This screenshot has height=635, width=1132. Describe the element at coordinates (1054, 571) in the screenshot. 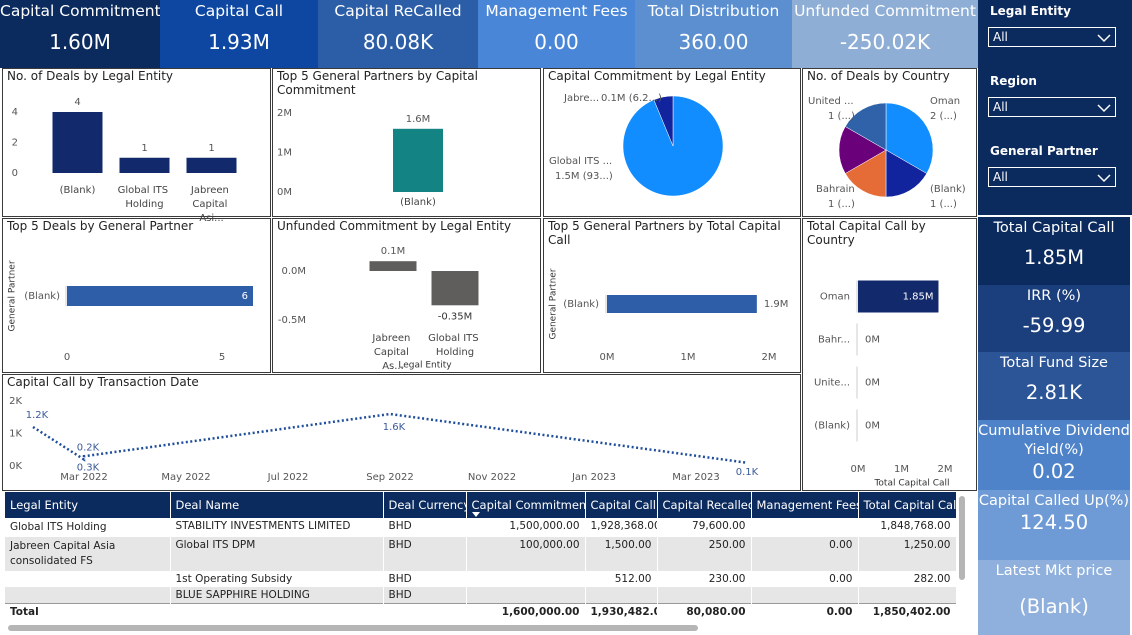

I see `side-kpi-label: Latest Mkt price` at that location.